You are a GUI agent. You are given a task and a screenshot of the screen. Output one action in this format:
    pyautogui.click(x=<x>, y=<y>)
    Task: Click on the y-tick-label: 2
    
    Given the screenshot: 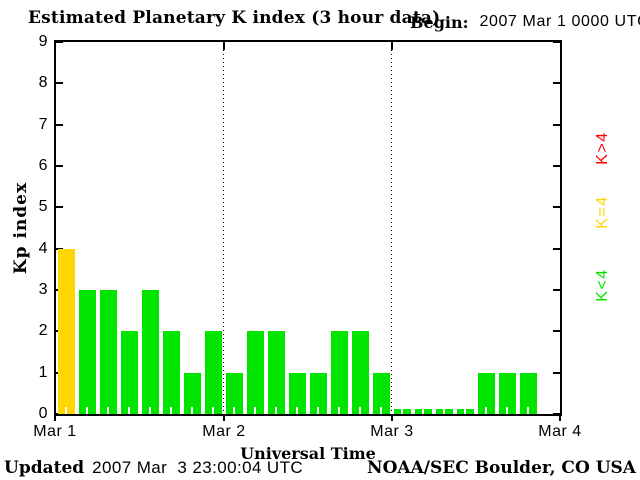 What is the action you would take?
    pyautogui.click(x=43, y=331)
    